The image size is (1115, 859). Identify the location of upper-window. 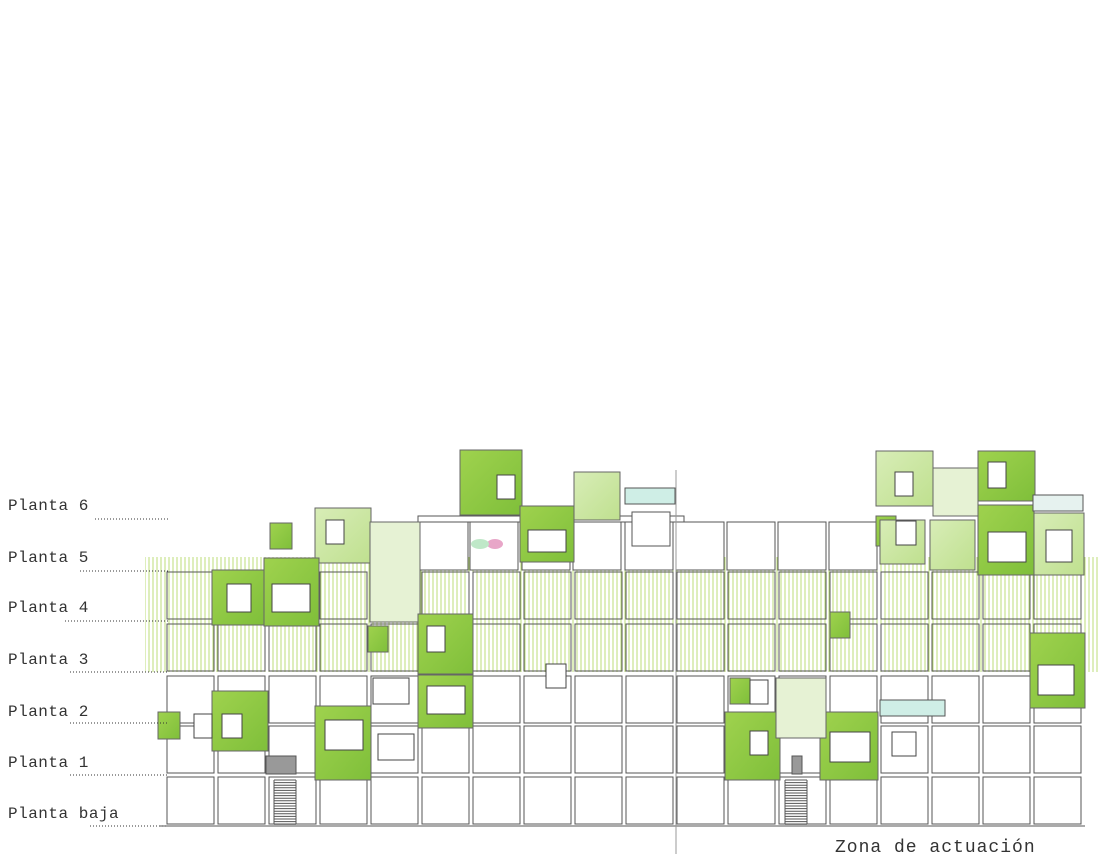
(651, 529).